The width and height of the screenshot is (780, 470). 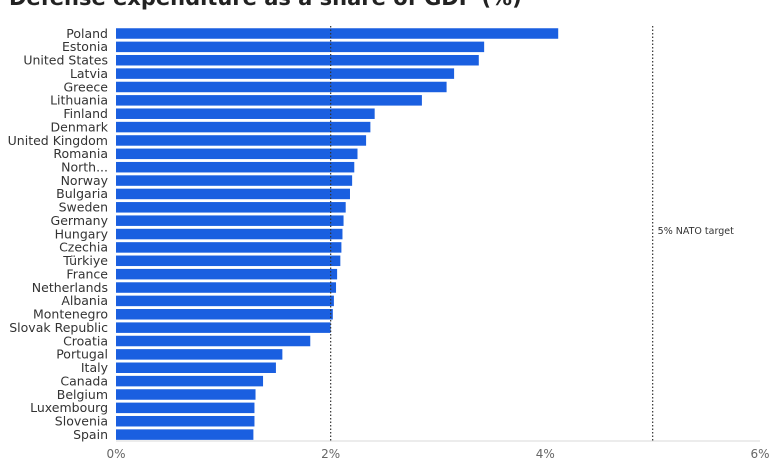 I want to click on category-label: Croatia, so click(x=85, y=340).